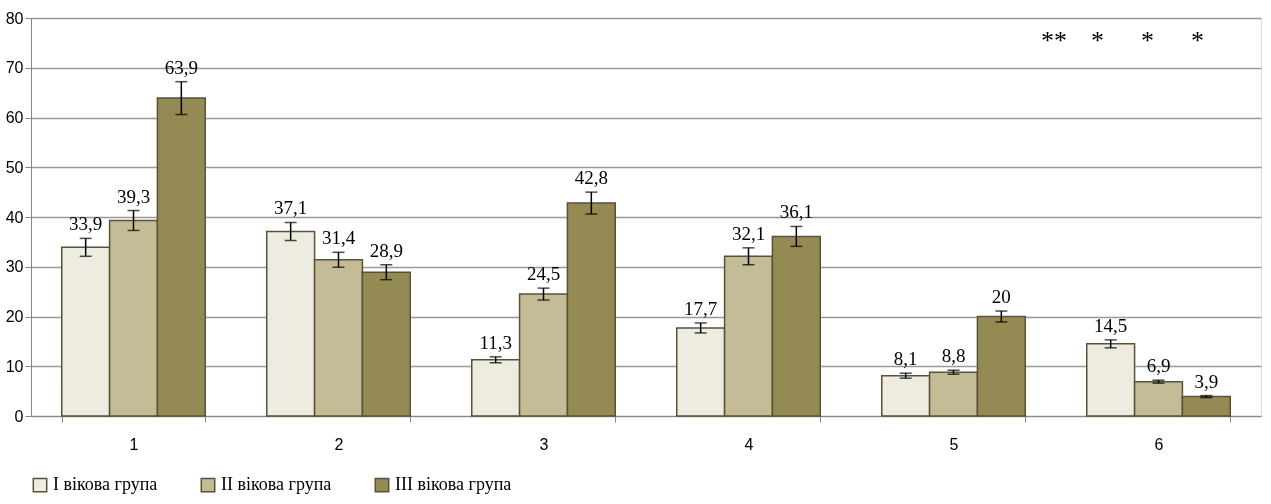 The width and height of the screenshot is (1271, 504). I want to click on data-label: 8,1, so click(905, 359).